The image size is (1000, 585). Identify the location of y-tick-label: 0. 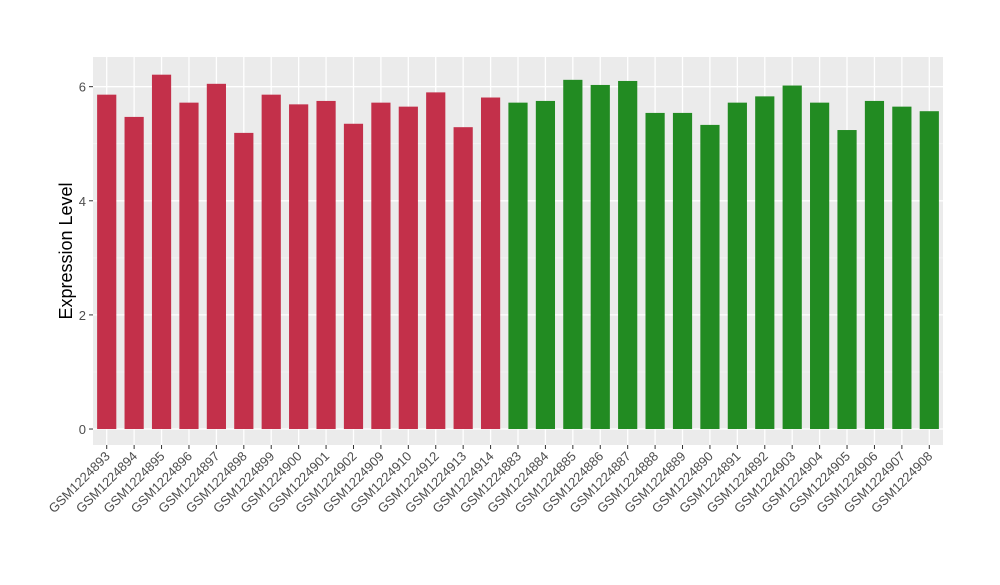
(82, 429).